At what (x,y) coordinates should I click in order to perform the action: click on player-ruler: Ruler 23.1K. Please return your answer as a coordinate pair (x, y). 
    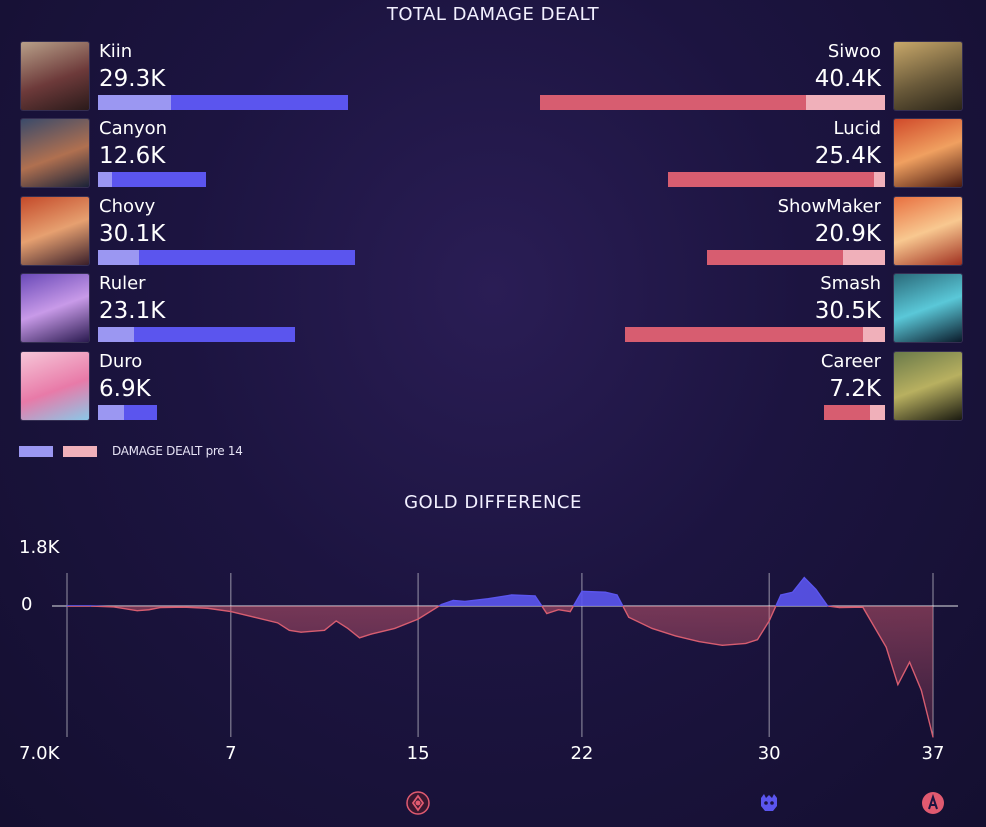
    Looking at the image, I should click on (493, 309).